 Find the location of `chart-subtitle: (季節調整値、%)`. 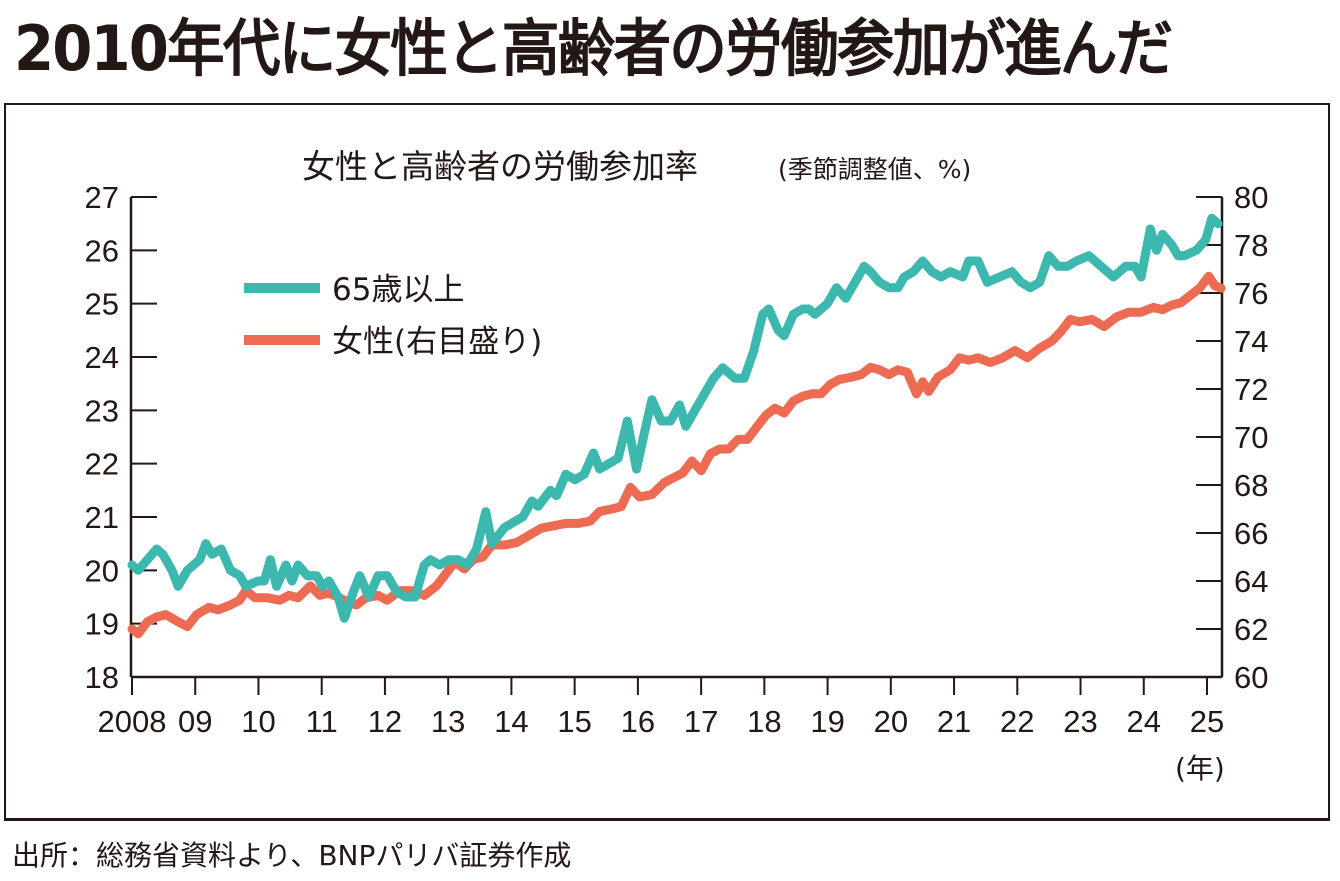

chart-subtitle: (季節調整値、%) is located at coordinates (874, 169).